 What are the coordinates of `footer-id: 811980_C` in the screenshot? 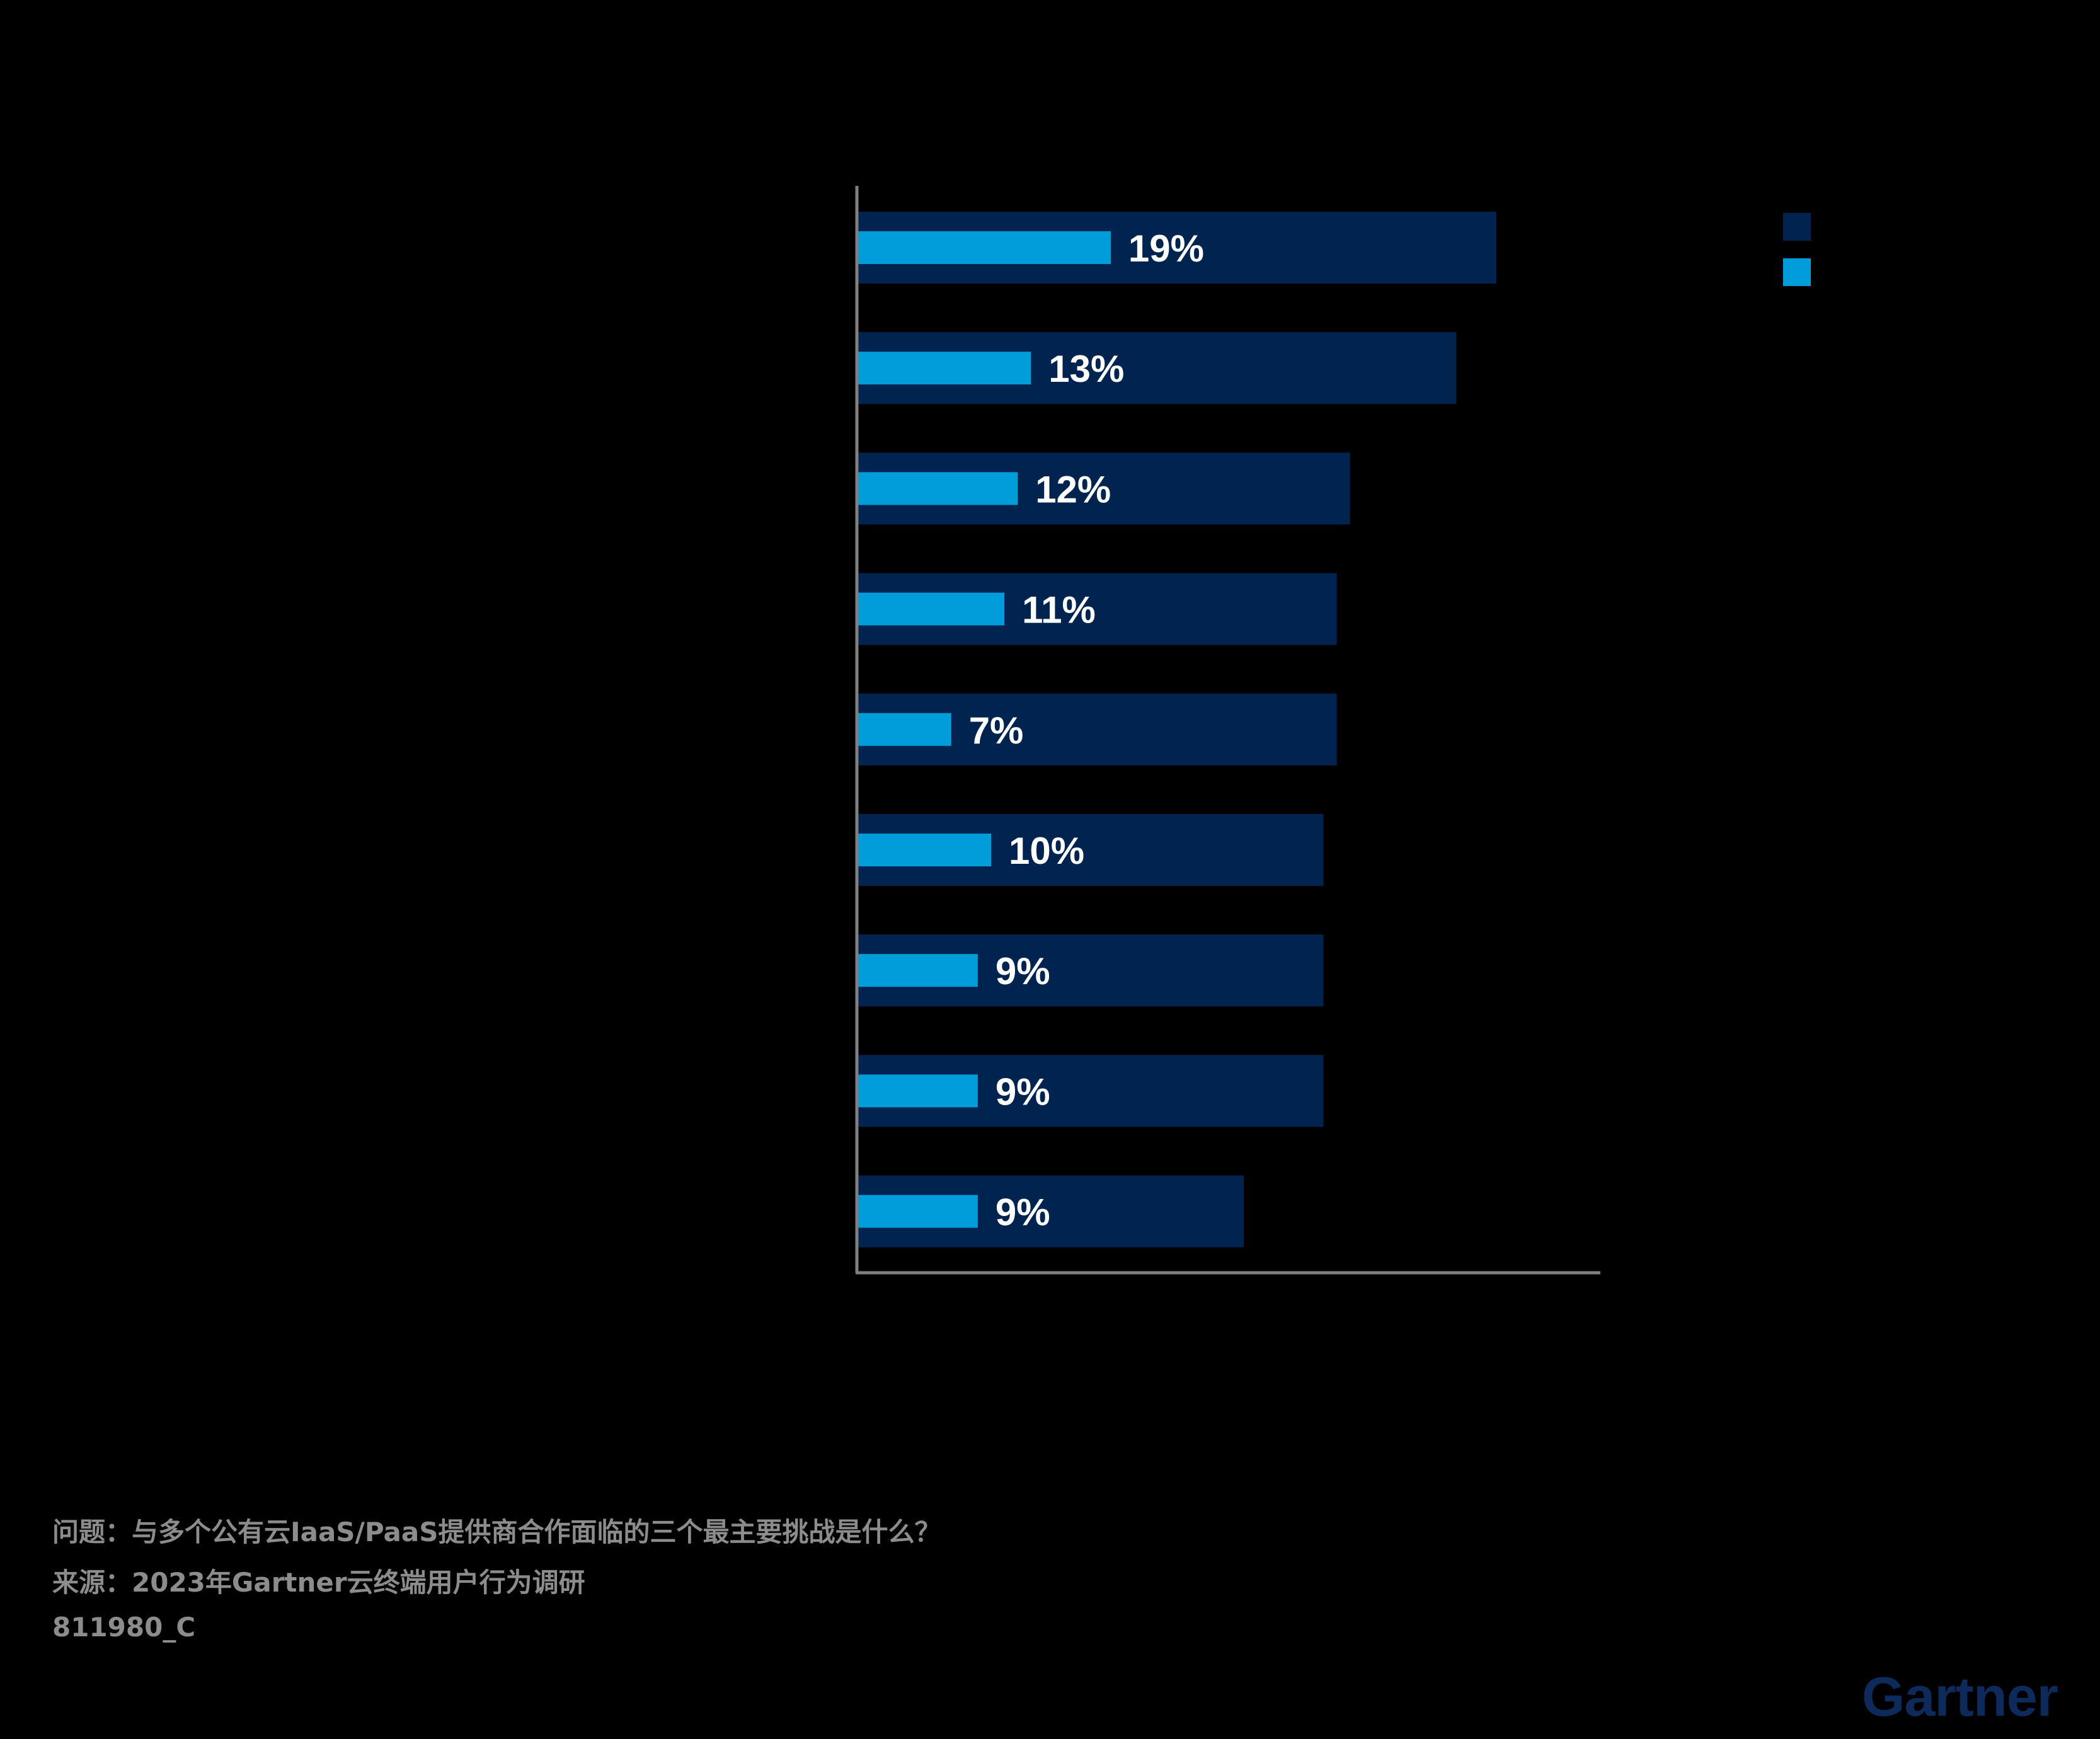 It's located at (124, 1628).